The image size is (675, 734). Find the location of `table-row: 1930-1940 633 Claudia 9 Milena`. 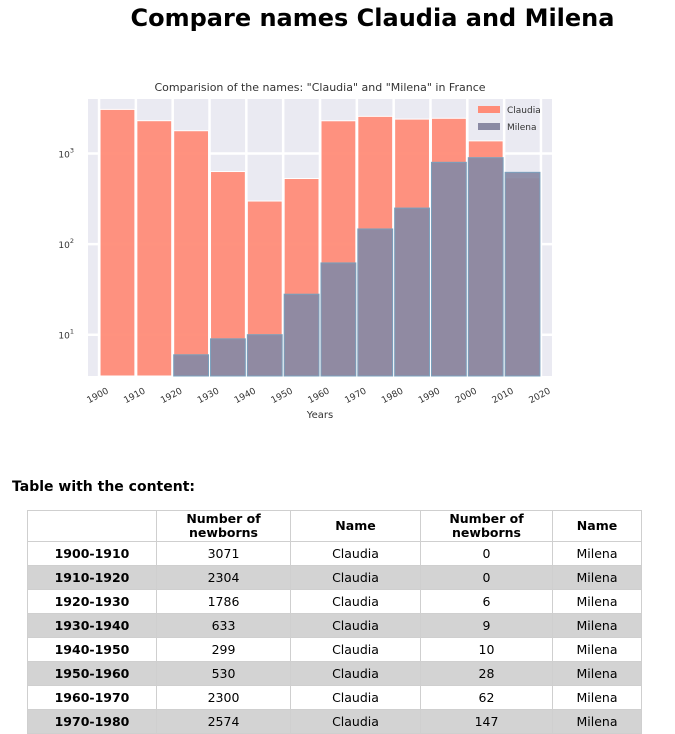

table-row: 1930-1940 633 Claudia 9 Milena is located at coordinates (334, 625).